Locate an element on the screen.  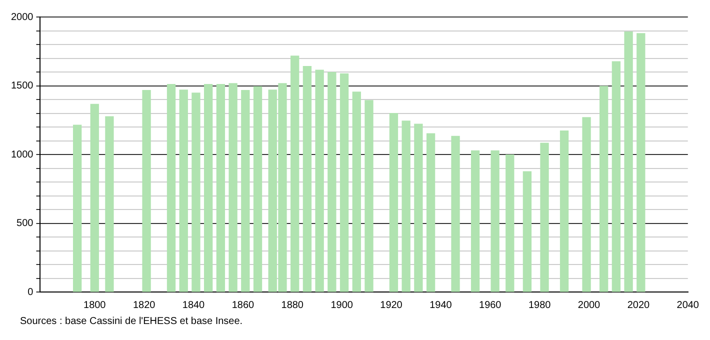
x-tick-label: 1840 is located at coordinates (194, 305).